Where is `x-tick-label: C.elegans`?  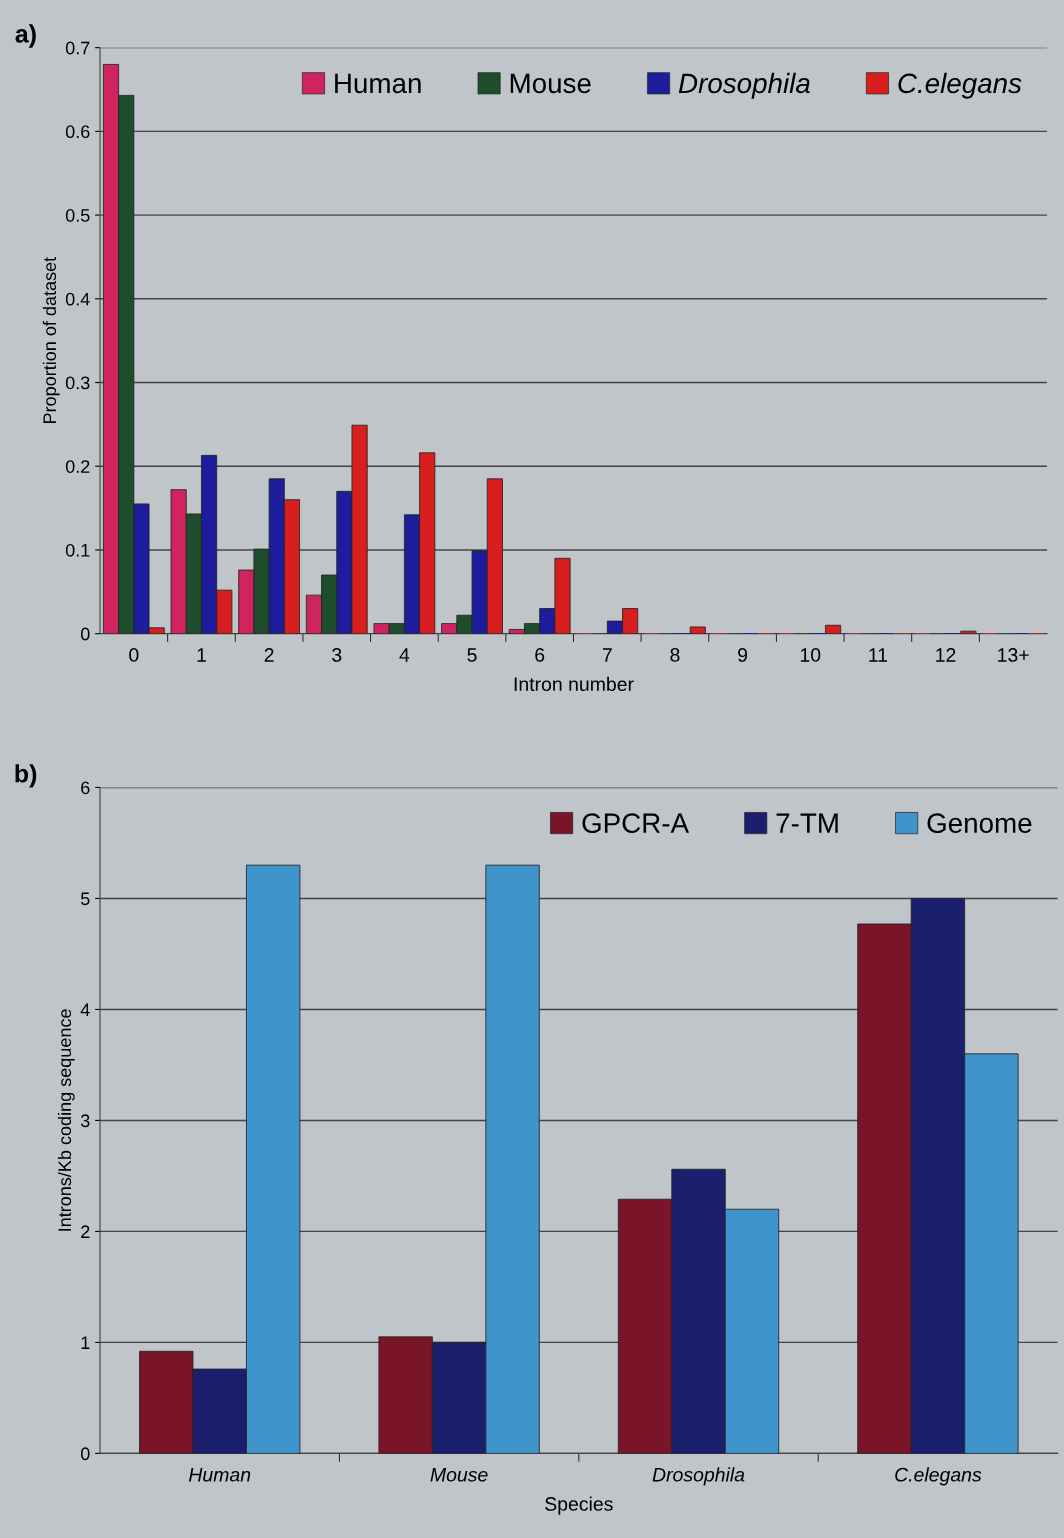
x-tick-label: C.elegans is located at coordinates (938, 1476).